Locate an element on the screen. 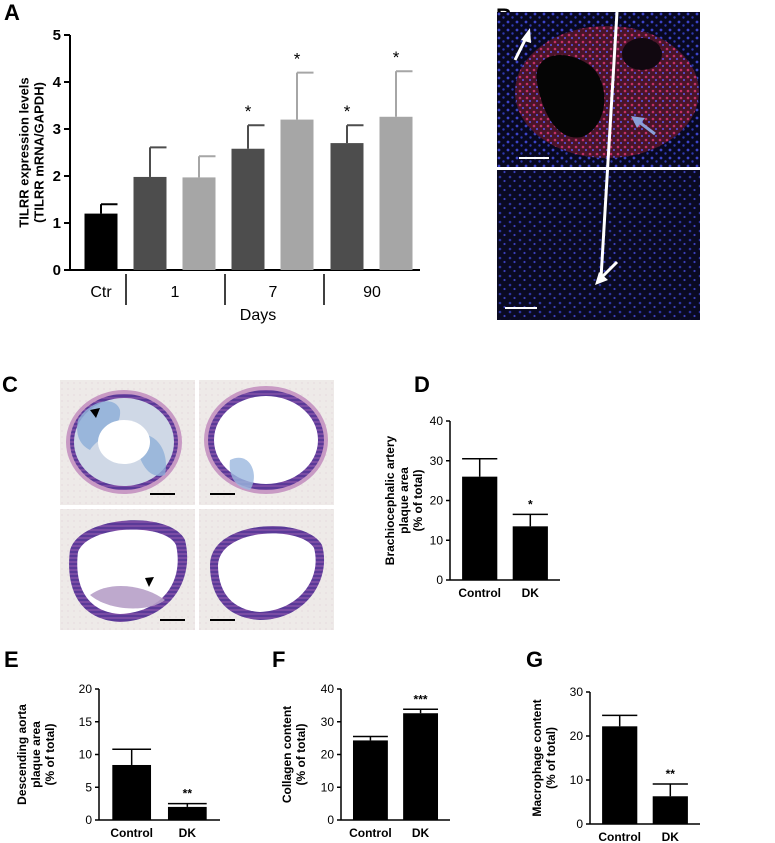 This screenshot has height=843, width=775. significance-marker: *** is located at coordinates (421, 699).